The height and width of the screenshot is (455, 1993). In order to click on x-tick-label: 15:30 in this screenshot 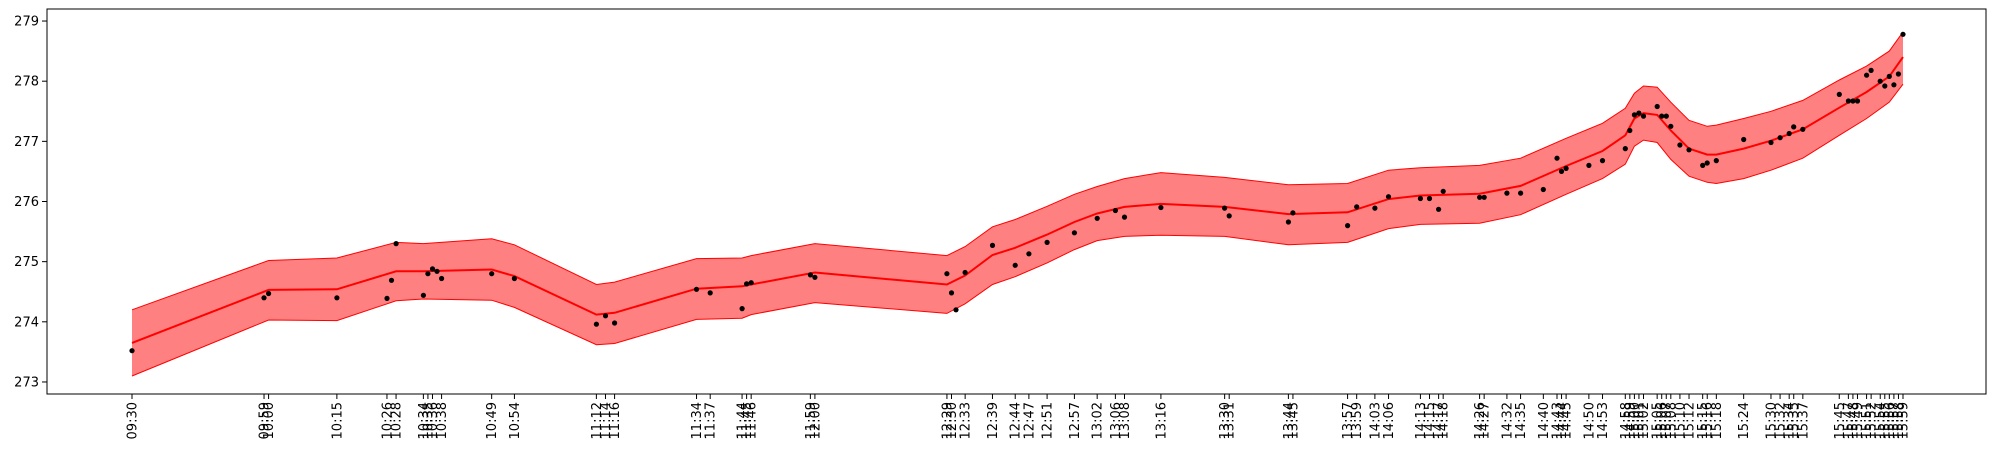, I will do `click(1772, 420)`.